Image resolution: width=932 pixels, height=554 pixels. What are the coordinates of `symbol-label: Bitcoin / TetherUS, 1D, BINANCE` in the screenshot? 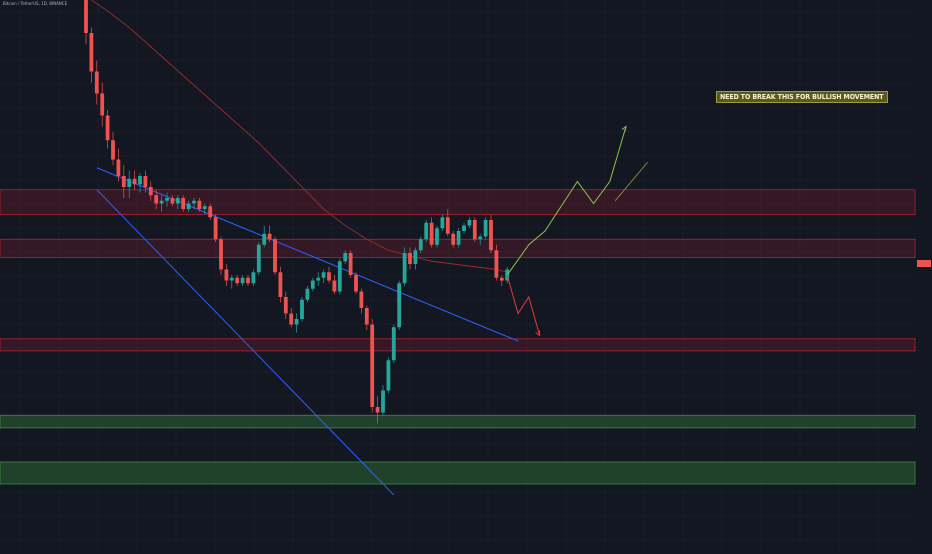 It's located at (35, 3).